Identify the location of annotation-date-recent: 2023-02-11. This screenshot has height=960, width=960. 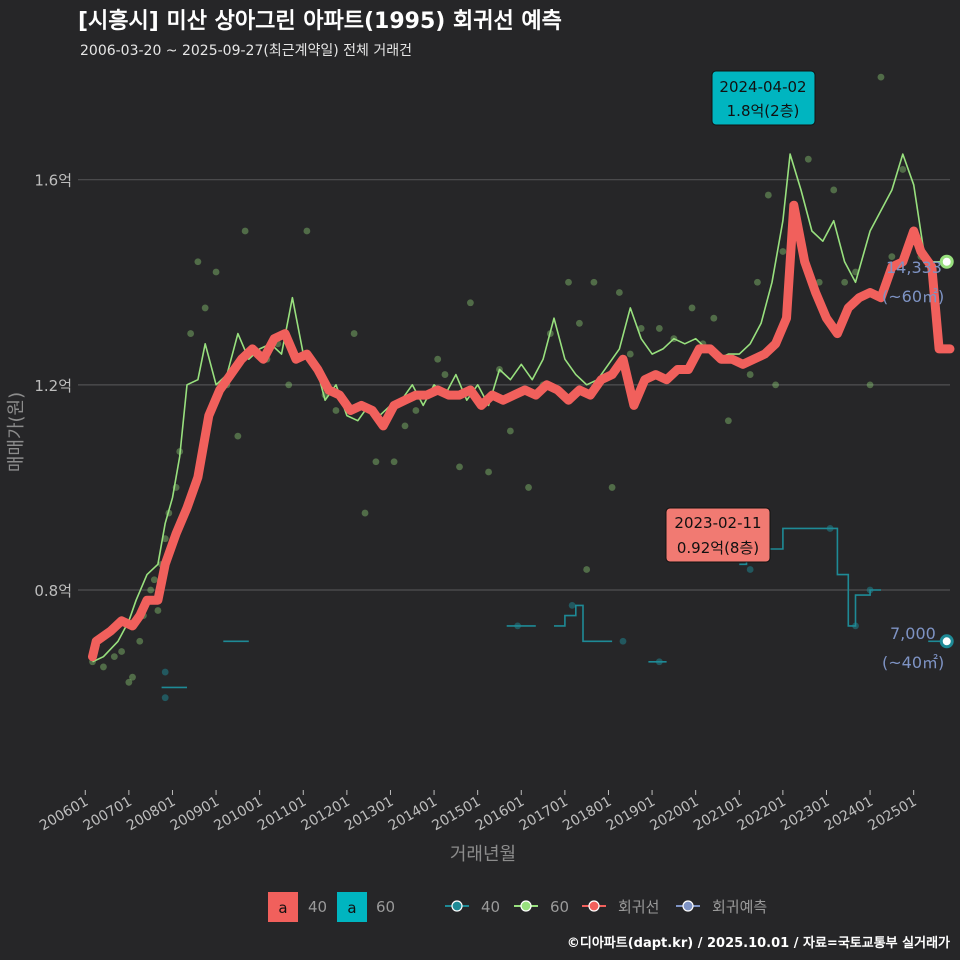
(717, 523).